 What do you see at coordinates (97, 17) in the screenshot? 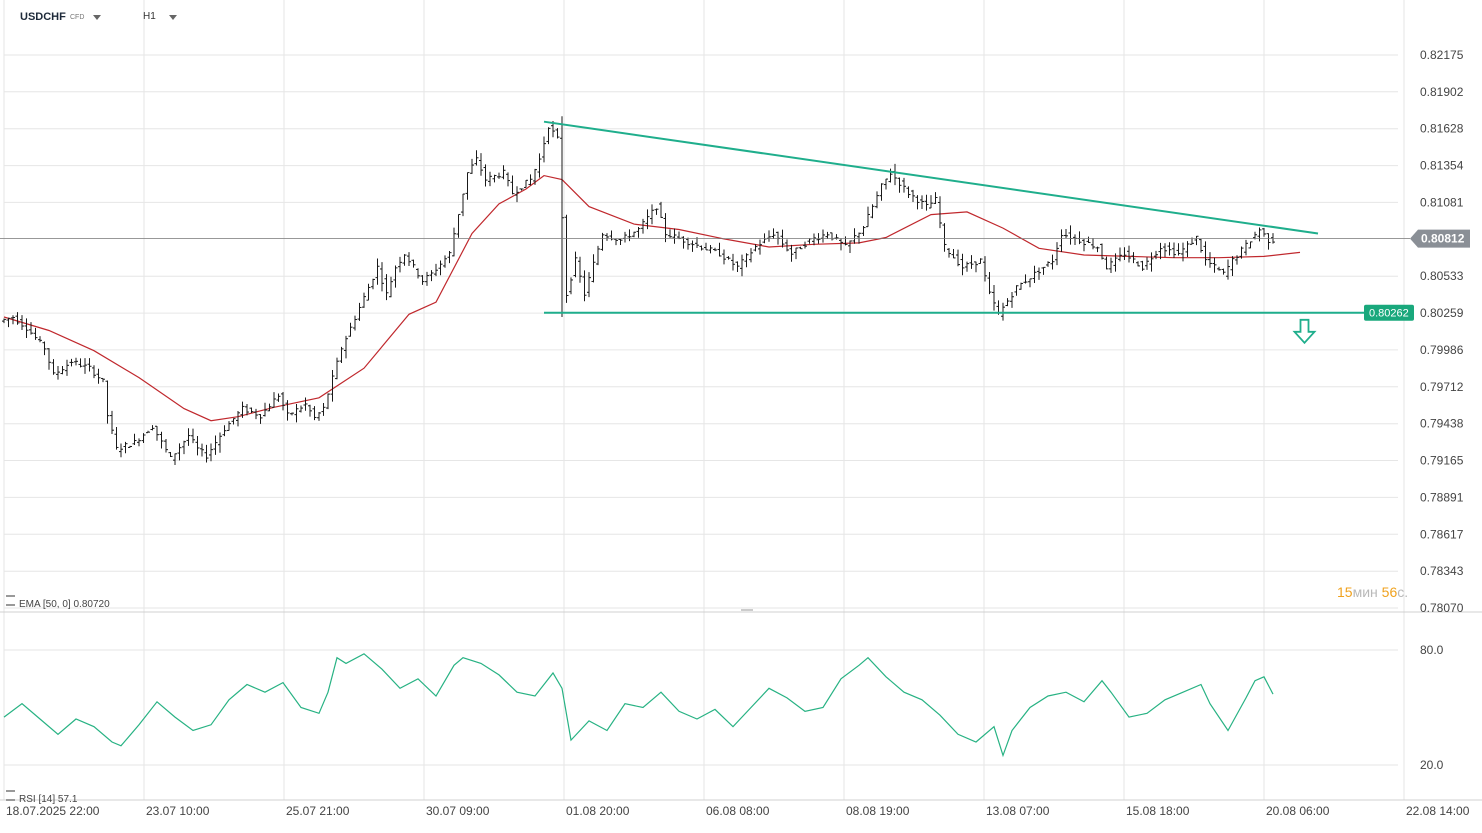
I see `symbol-dropdown-icon` at bounding box center [97, 17].